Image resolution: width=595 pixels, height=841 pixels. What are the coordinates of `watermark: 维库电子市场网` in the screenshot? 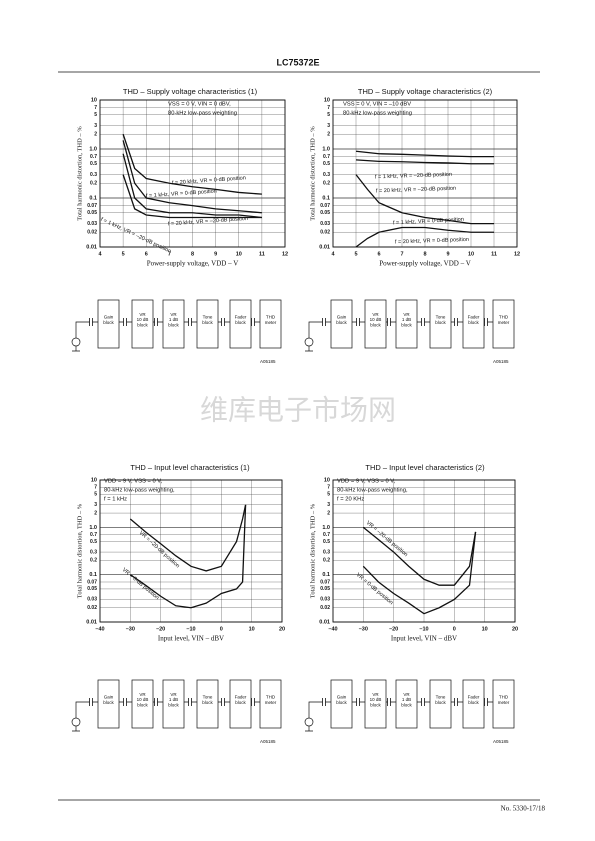 It's located at (298, 409).